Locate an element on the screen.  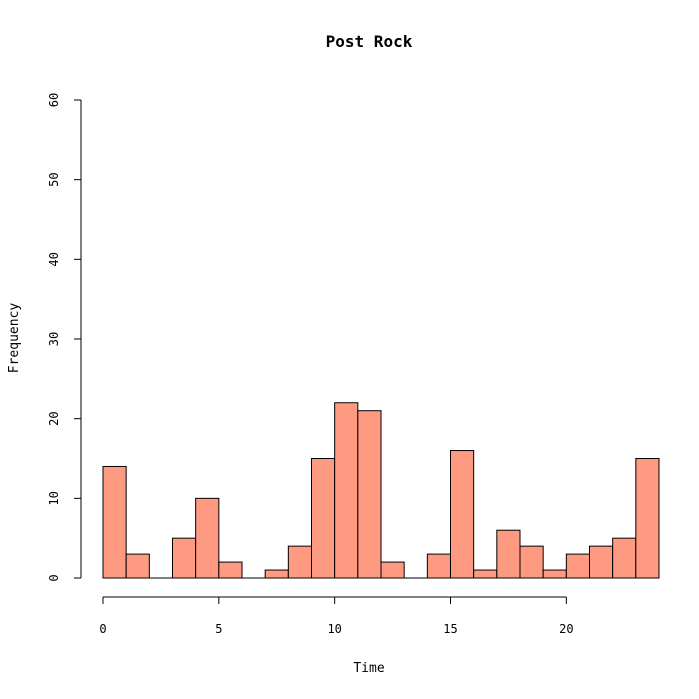
x-tick-label-15: 15 is located at coordinates (450, 629).